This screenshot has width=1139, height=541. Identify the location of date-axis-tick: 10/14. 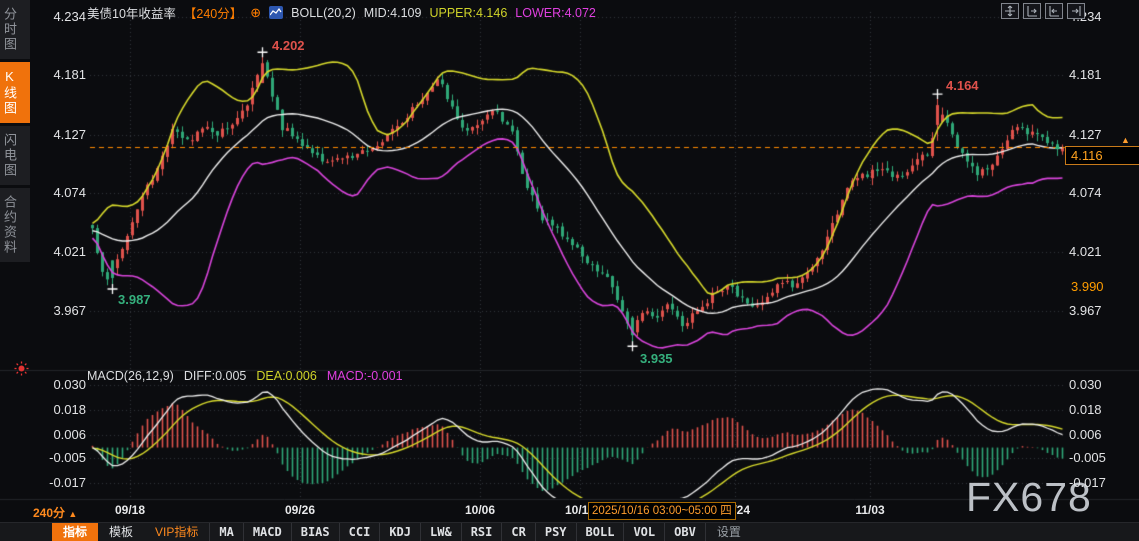
(580, 510).